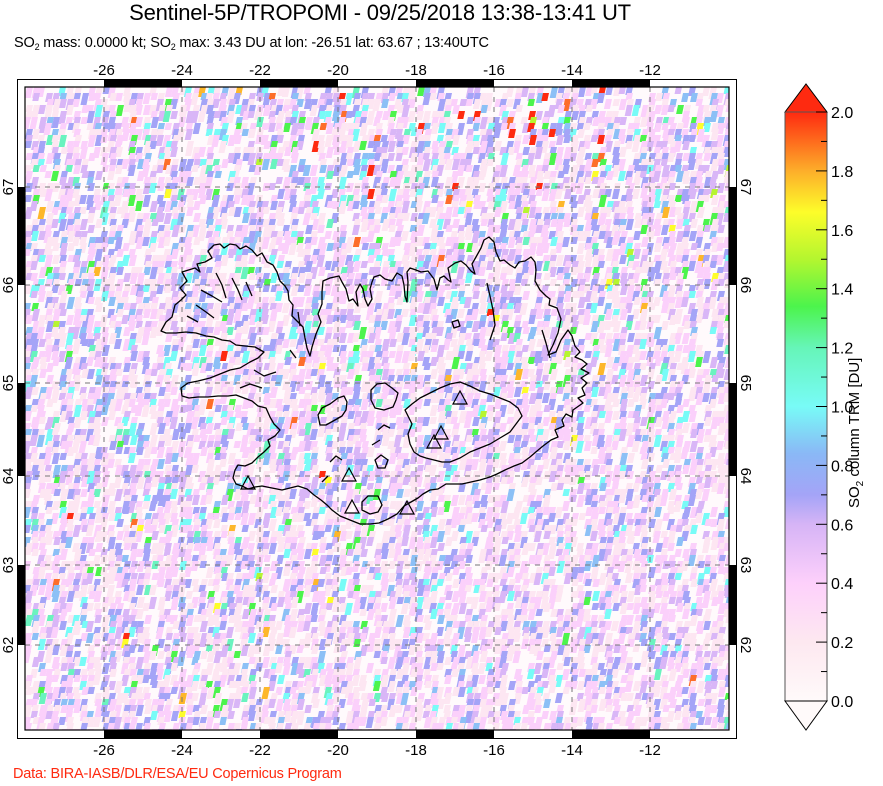 The height and width of the screenshot is (786, 883). What do you see at coordinates (842, 349) in the screenshot?
I see `colorbar-tick-label: 1.2` at bounding box center [842, 349].